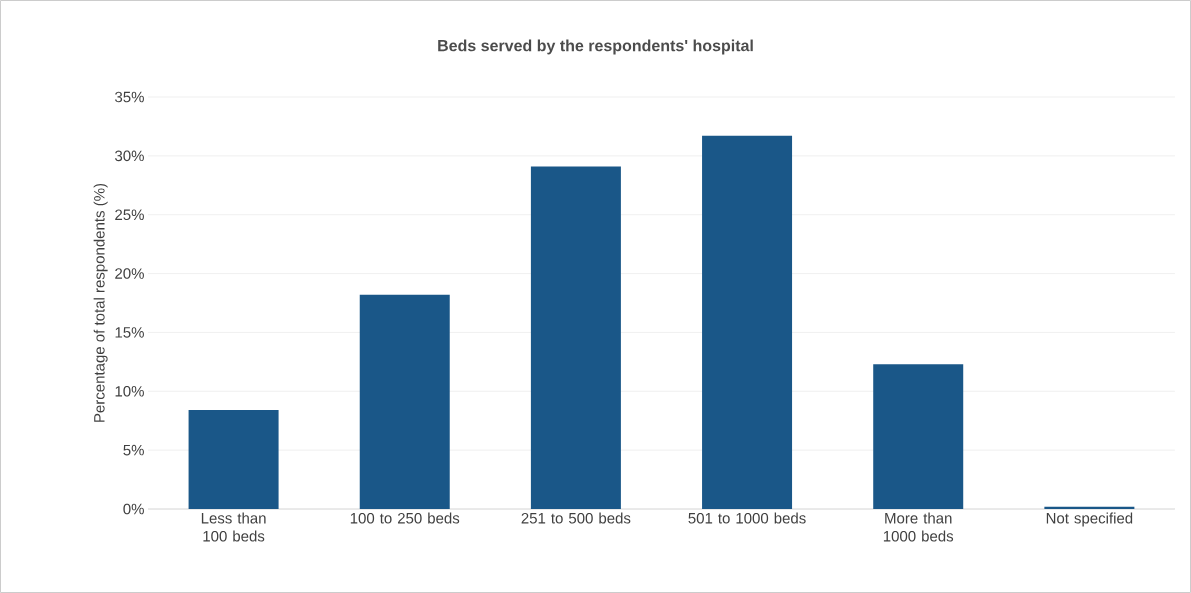 Image resolution: width=1191 pixels, height=593 pixels. What do you see at coordinates (129, 332) in the screenshot?
I see `y-tick-label: 15%` at bounding box center [129, 332].